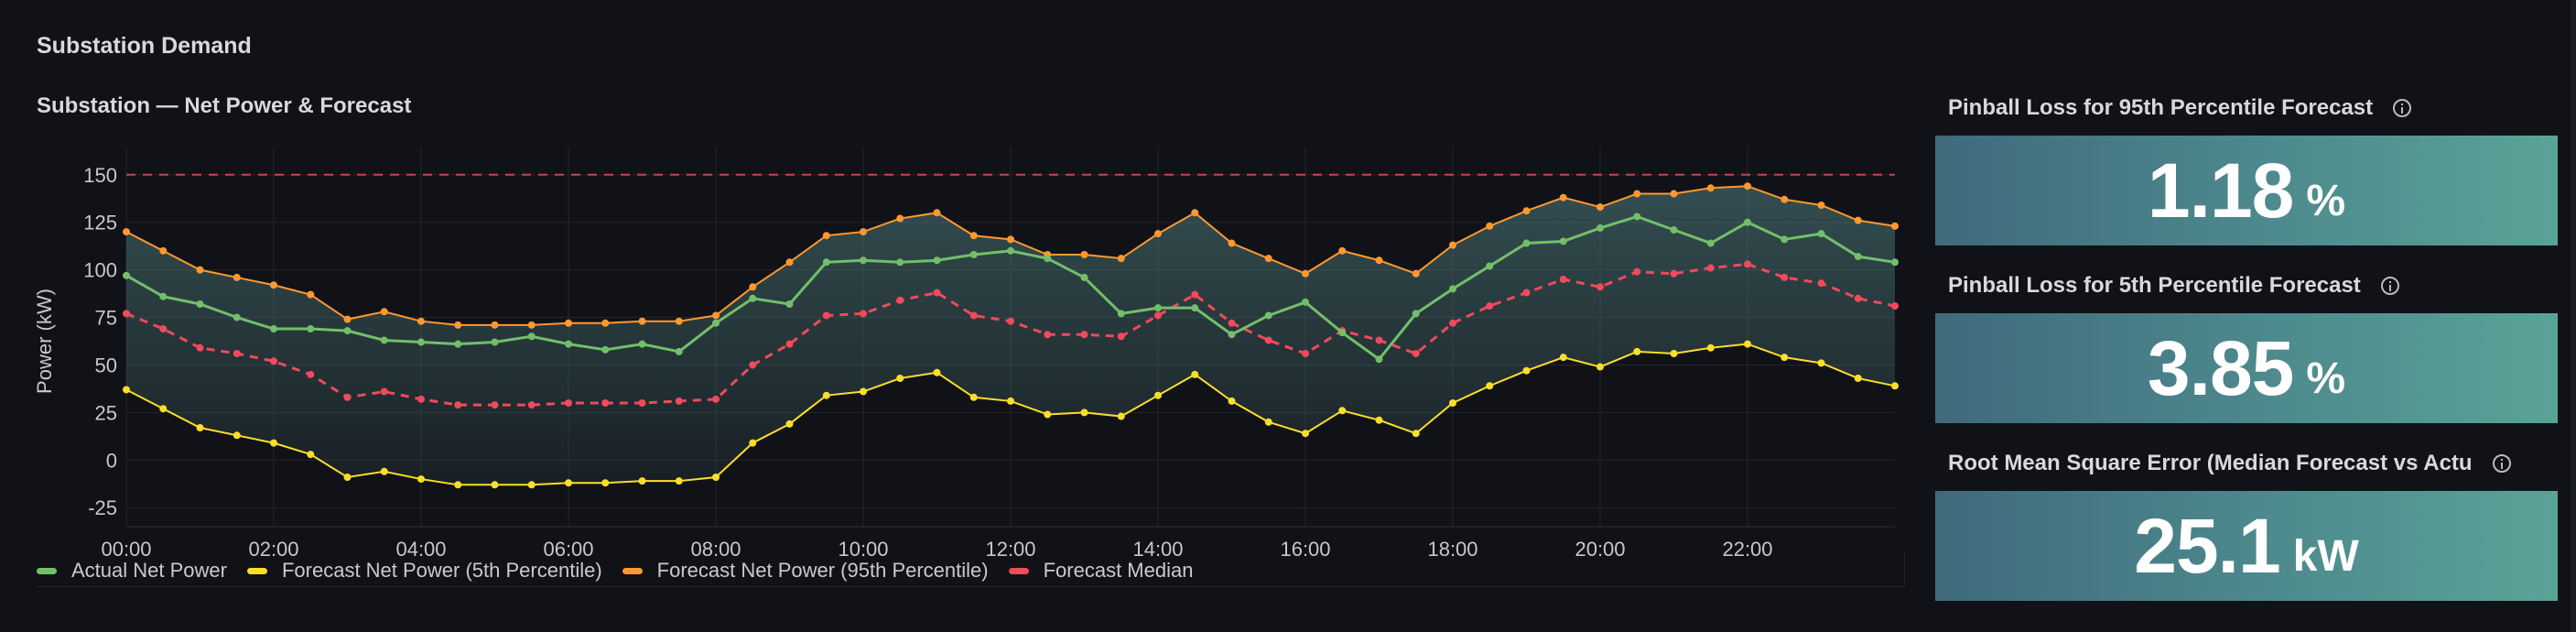 The height and width of the screenshot is (632, 2576). I want to click on y-tick-label: 75, so click(106, 319).